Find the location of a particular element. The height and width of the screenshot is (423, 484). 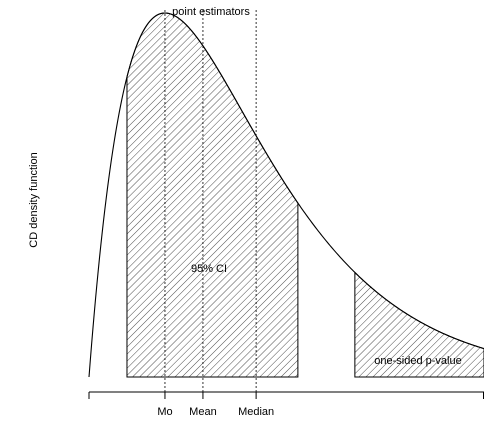

ci-label: 95% CI is located at coordinates (209, 269).